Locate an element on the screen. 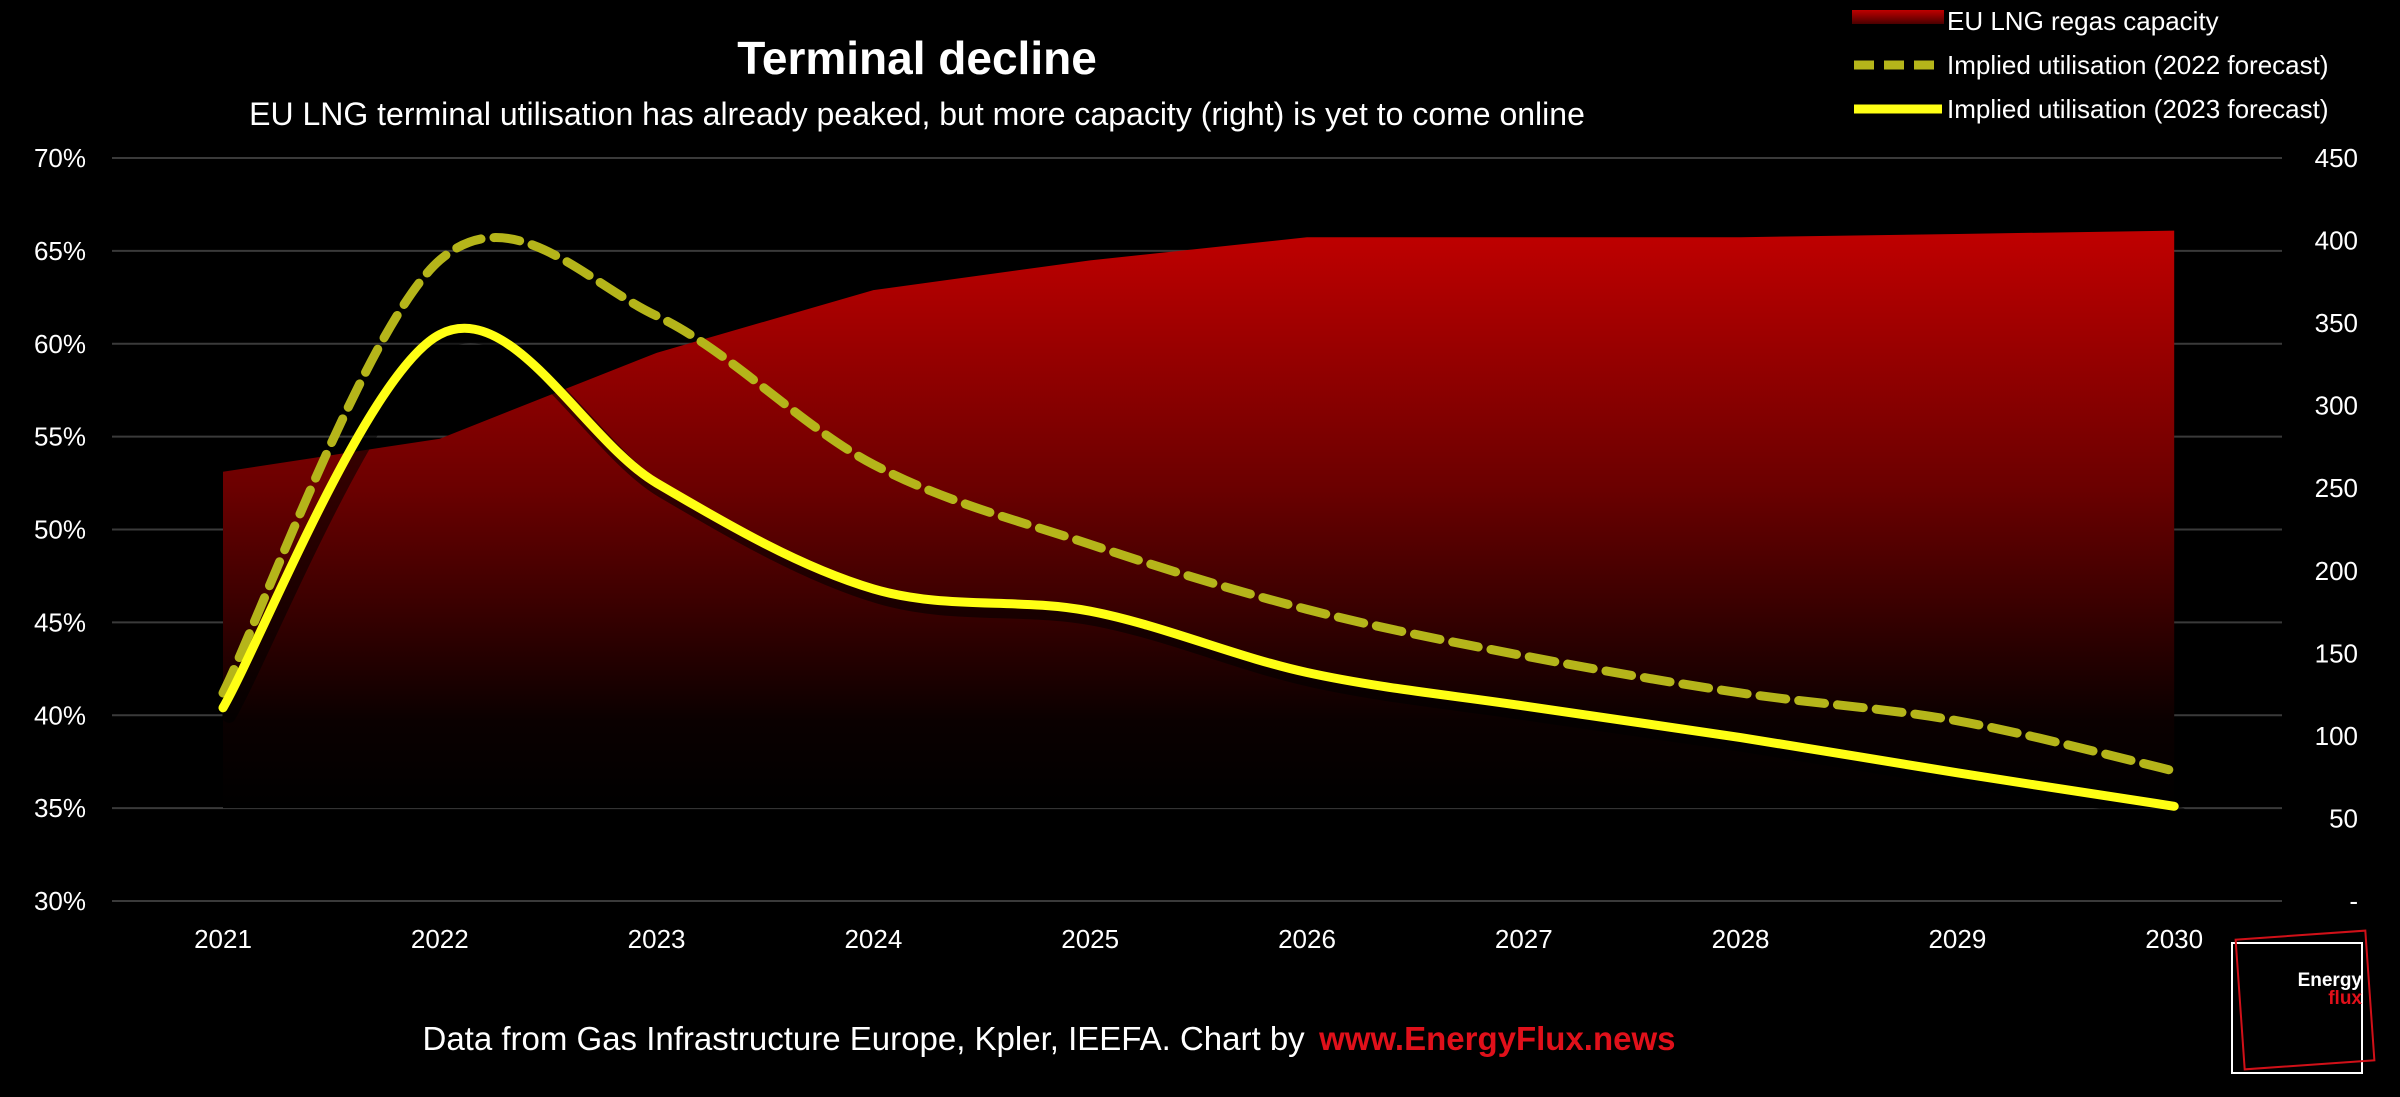 The height and width of the screenshot is (1097, 2400). y-left-ticks: 30% 35% 40% 45% 50% 55% 60% 65% 70% is located at coordinates (60, 529).